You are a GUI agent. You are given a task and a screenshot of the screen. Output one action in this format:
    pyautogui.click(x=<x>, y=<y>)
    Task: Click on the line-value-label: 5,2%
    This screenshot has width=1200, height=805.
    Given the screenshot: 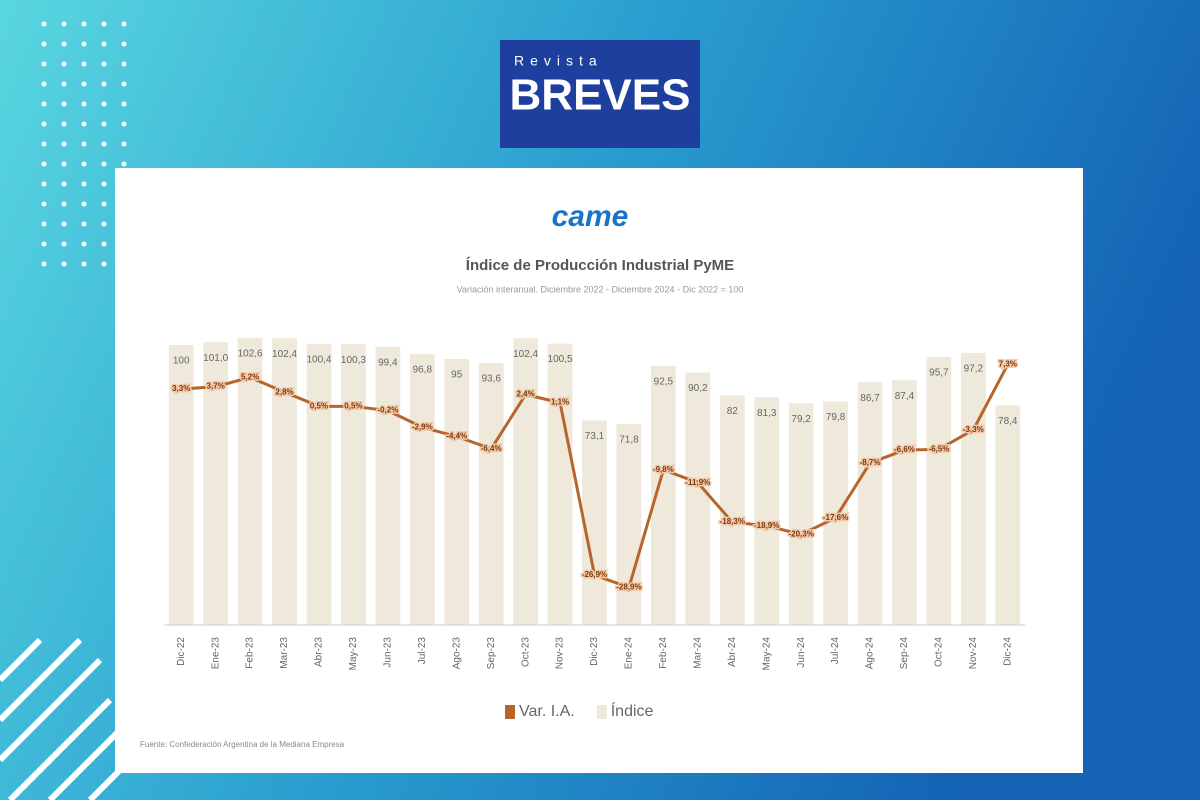 What is the action you would take?
    pyautogui.click(x=250, y=376)
    